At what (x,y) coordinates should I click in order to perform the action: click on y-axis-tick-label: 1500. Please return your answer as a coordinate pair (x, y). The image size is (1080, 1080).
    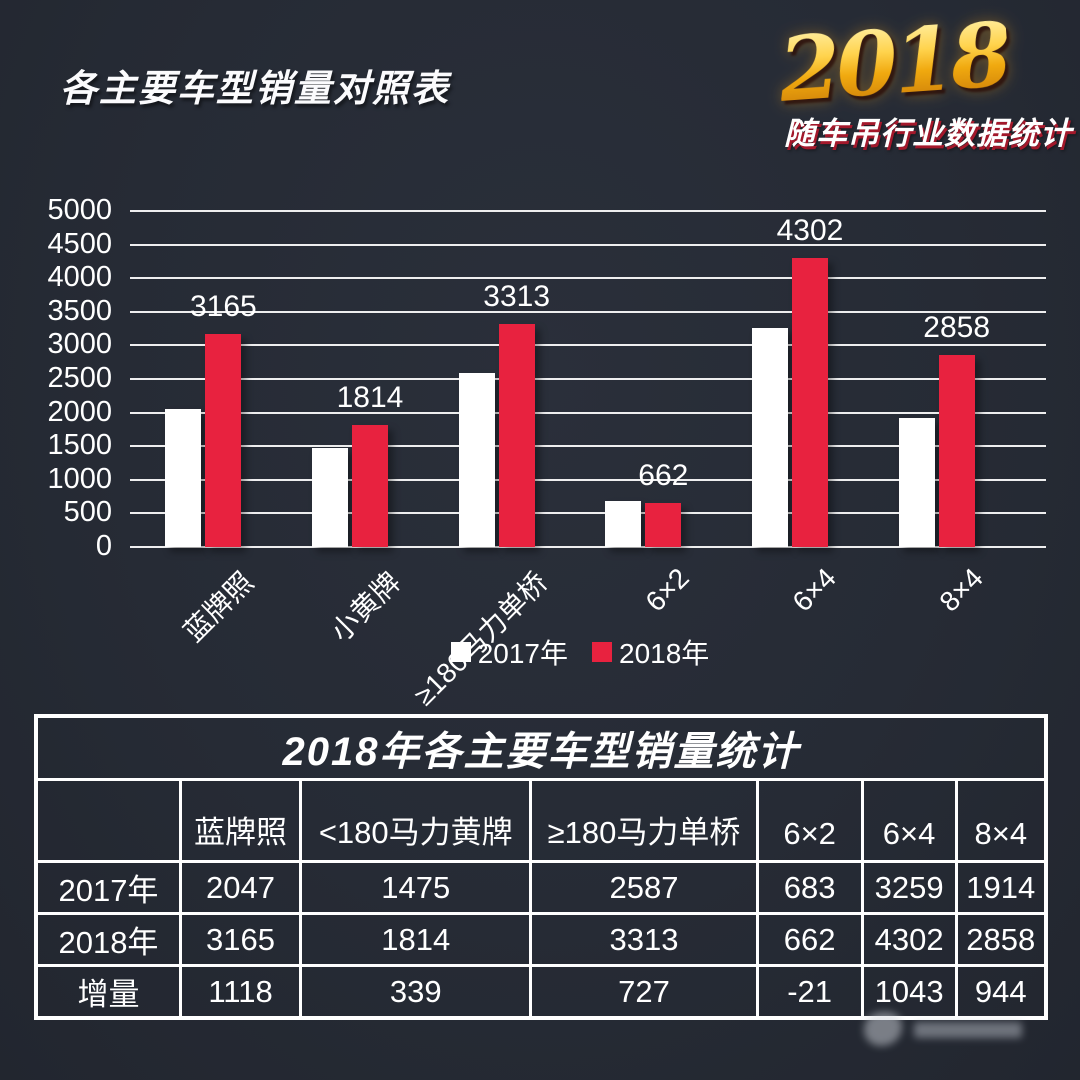
    Looking at the image, I should click on (79, 445).